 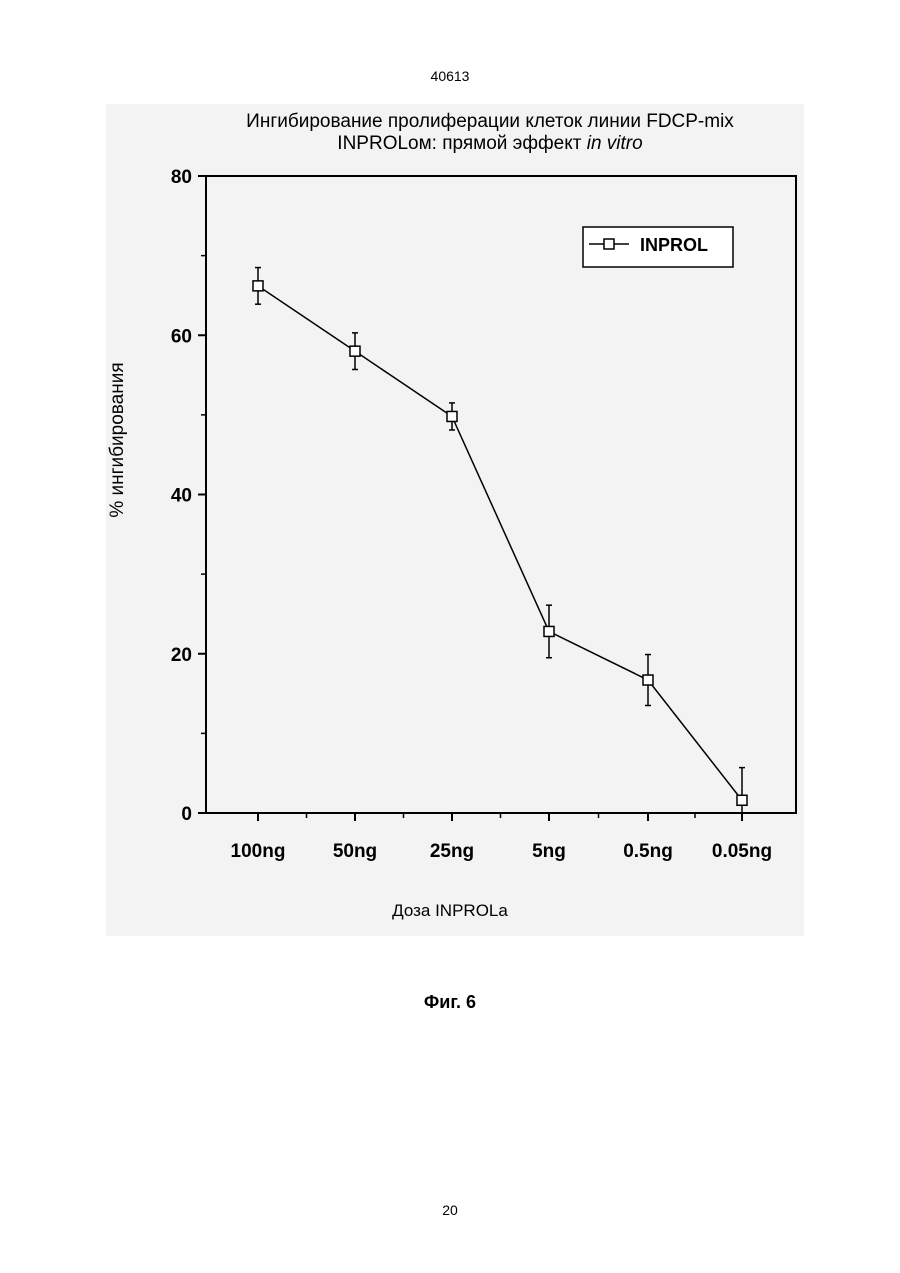 What do you see at coordinates (549, 851) in the screenshot?
I see `x-tick-label: 5ng` at bounding box center [549, 851].